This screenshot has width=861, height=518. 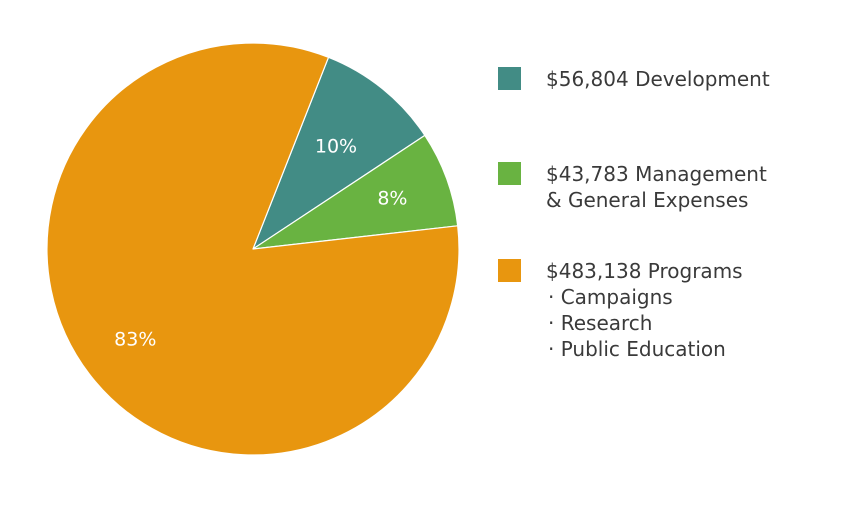 I want to click on legend-item: $56,804 Development, so click(x=634, y=79).